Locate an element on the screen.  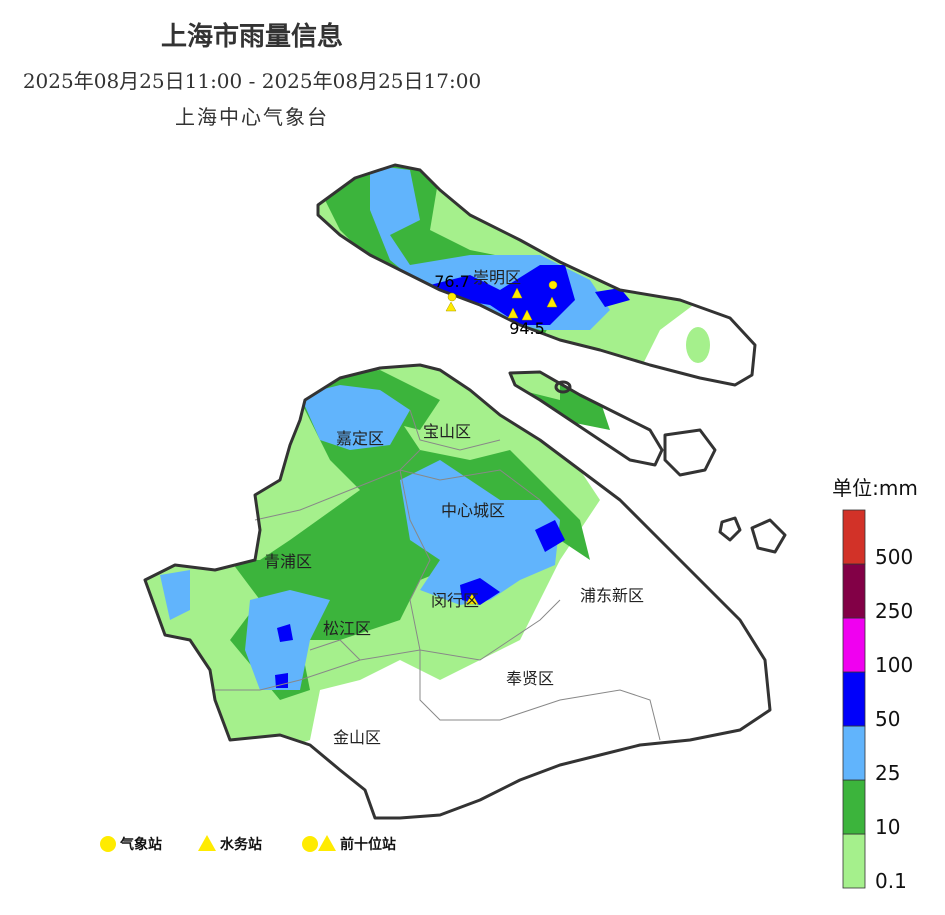
legend-tick: 0.1 is located at coordinates (891, 881).